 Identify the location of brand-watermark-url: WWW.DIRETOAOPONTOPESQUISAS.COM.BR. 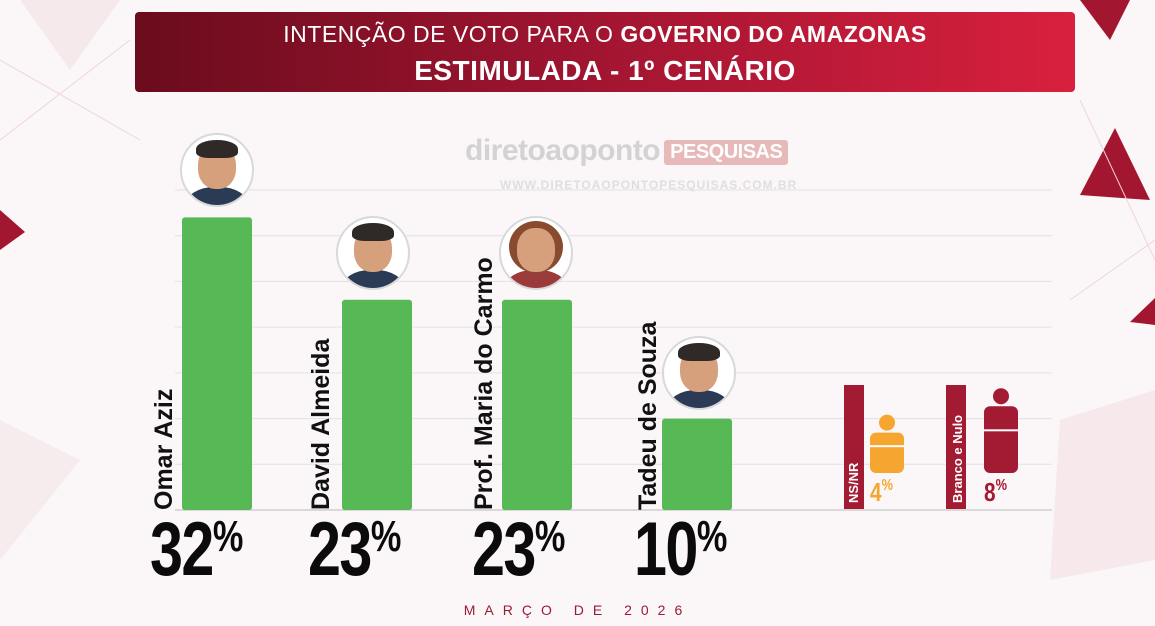
(649, 185).